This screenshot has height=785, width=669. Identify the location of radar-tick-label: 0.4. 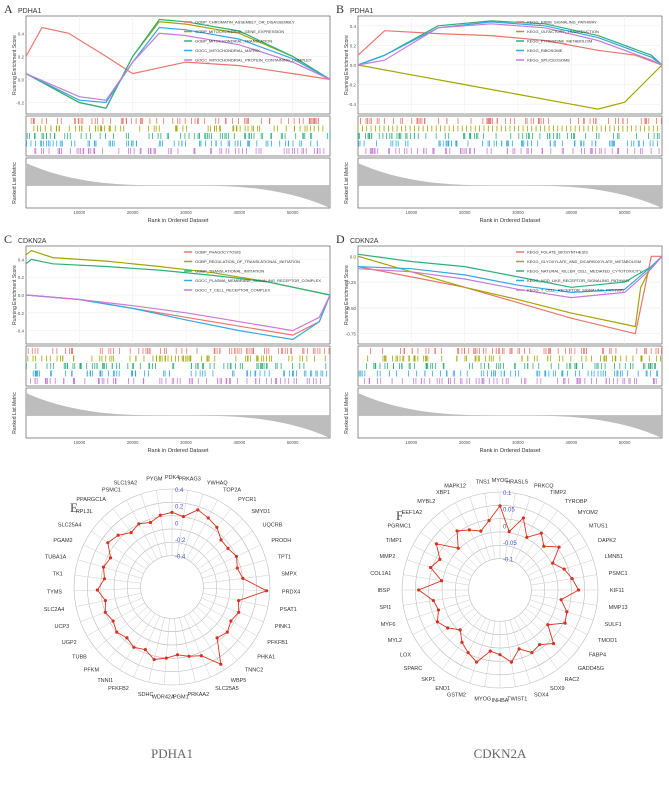
(179, 491).